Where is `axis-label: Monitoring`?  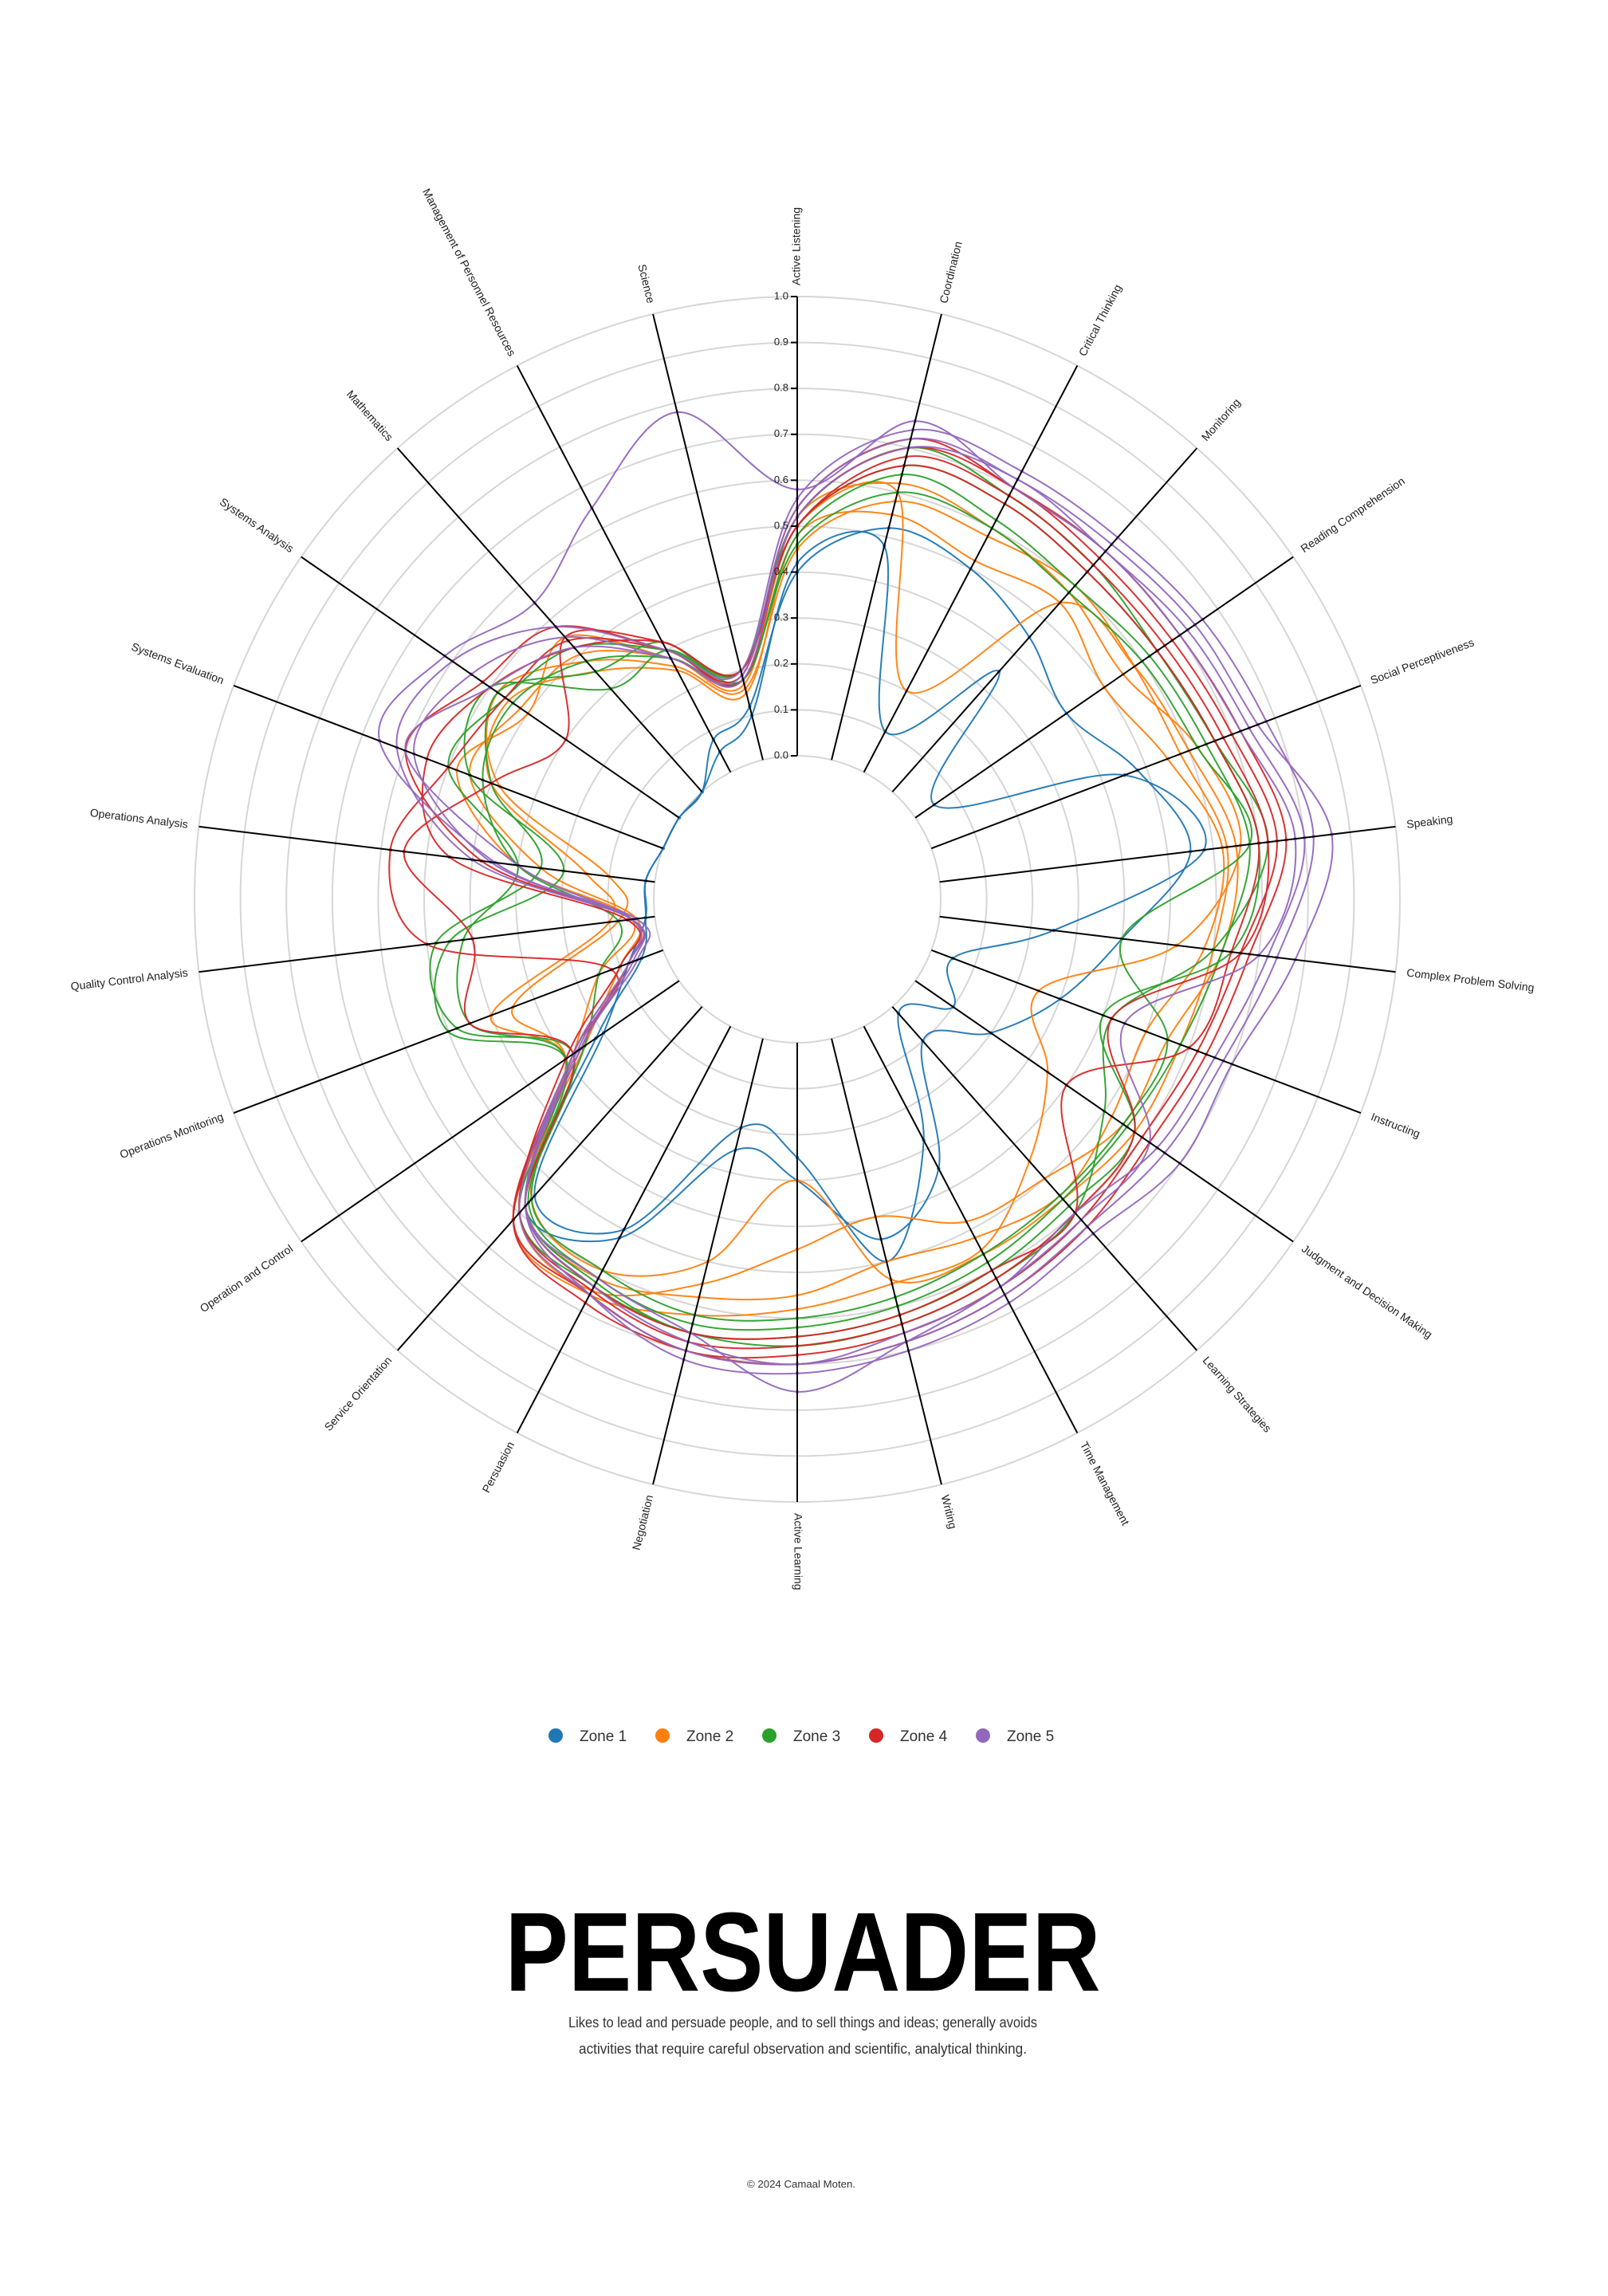
axis-label: Monitoring is located at coordinates (1221, 420).